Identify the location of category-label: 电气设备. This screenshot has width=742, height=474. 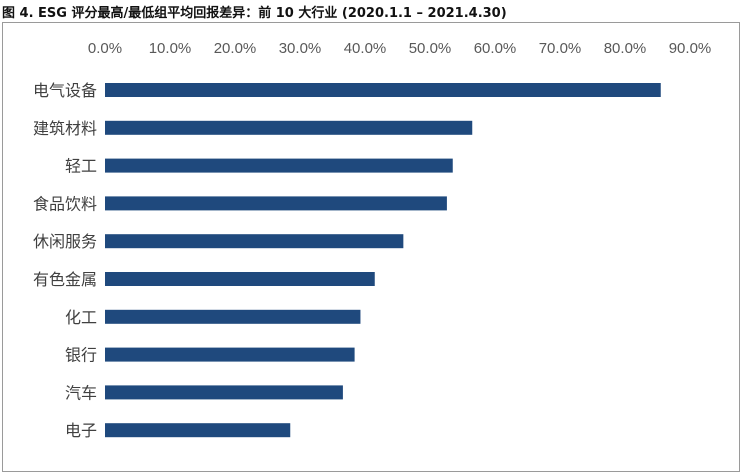
(65, 90).